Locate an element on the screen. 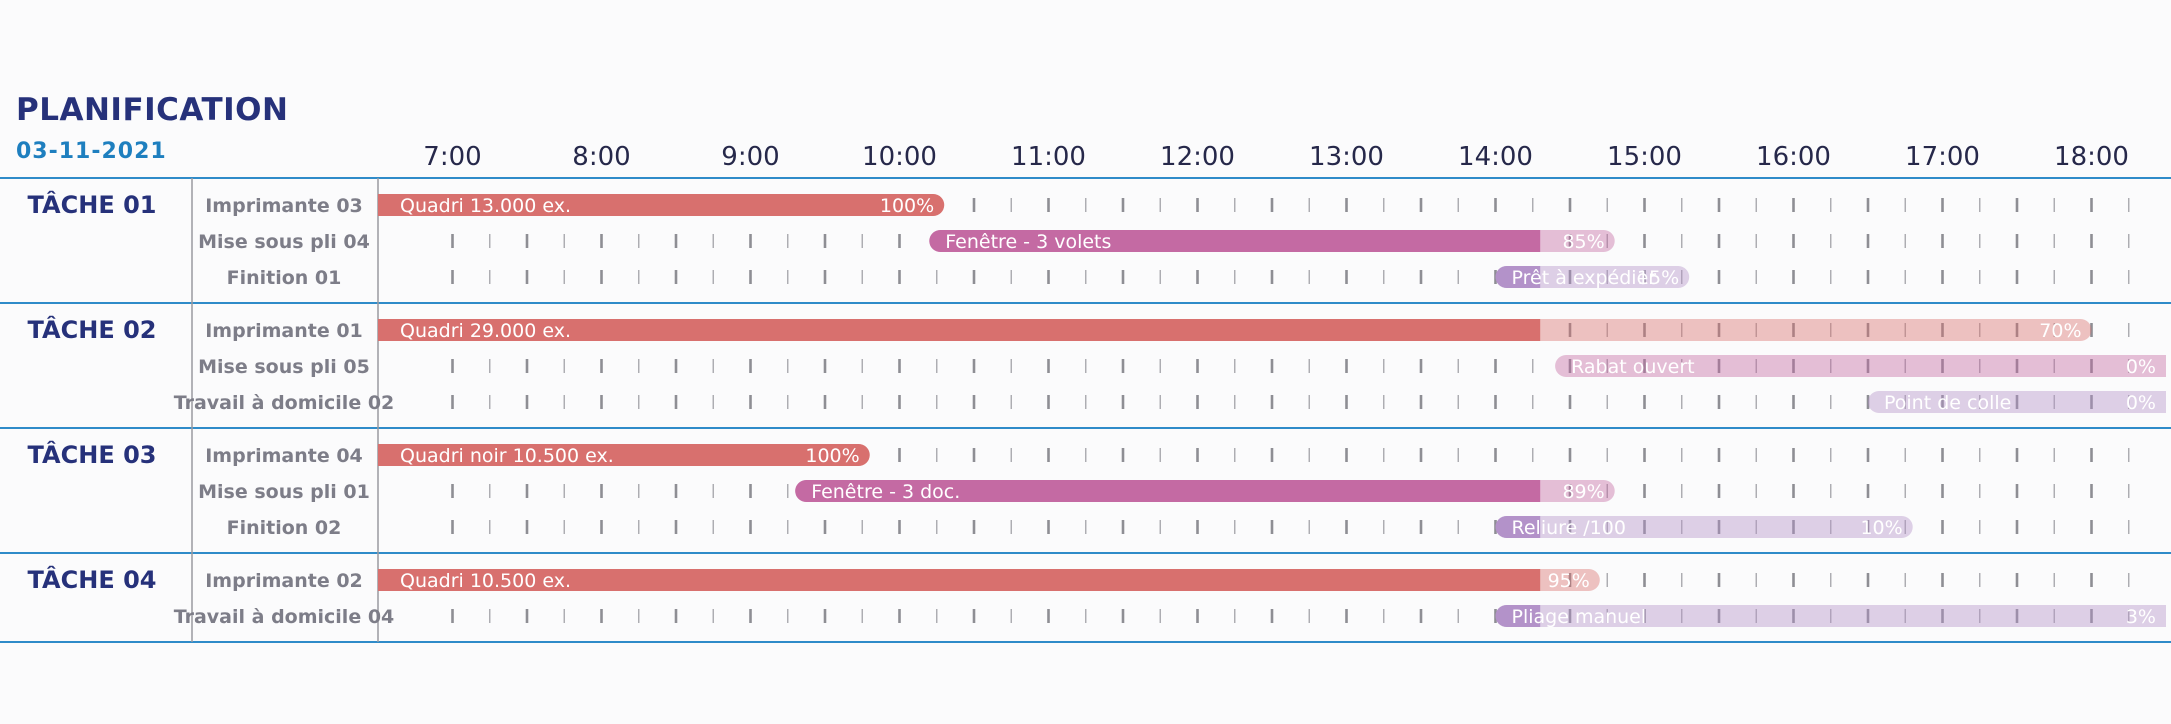 The width and height of the screenshot is (2171, 724). bar-label: Fenêtre - 3 doc. is located at coordinates (885, 492).